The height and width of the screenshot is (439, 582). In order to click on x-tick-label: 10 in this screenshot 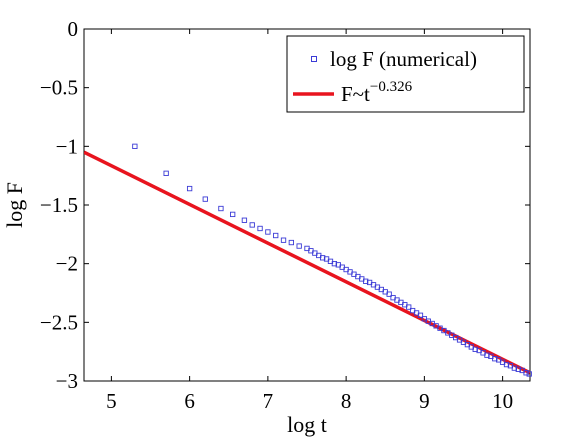, I will do `click(502, 401)`.